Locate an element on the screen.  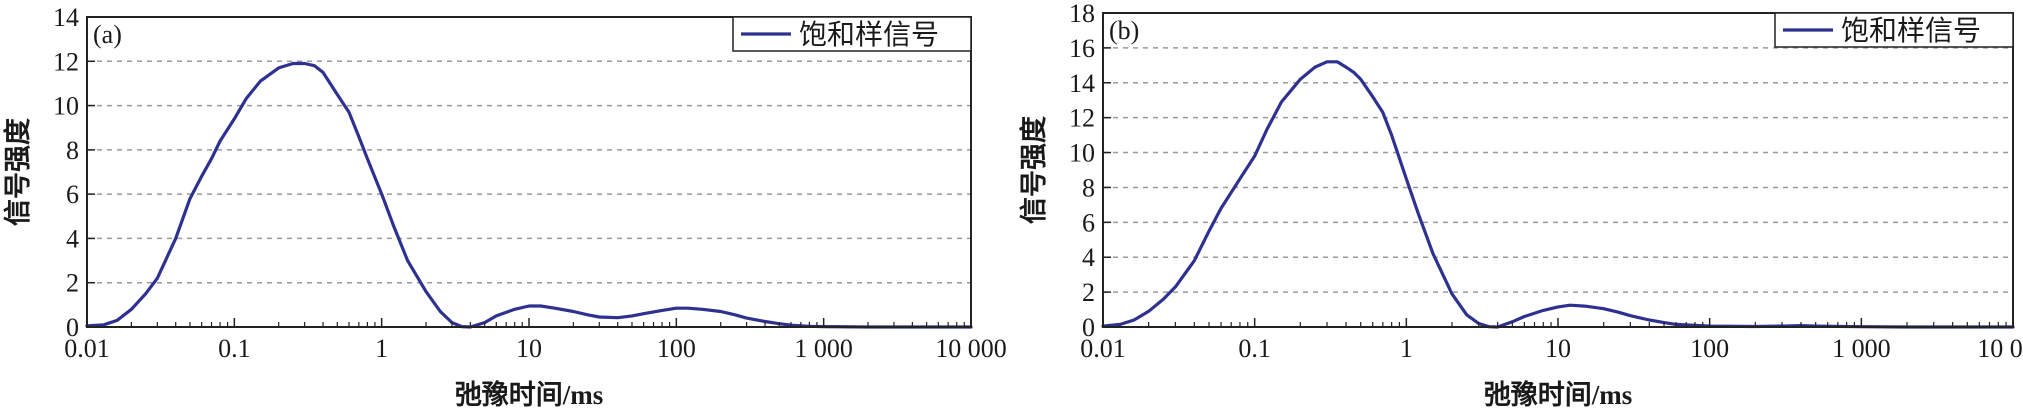
panel-label: (b) is located at coordinates (1124, 30).